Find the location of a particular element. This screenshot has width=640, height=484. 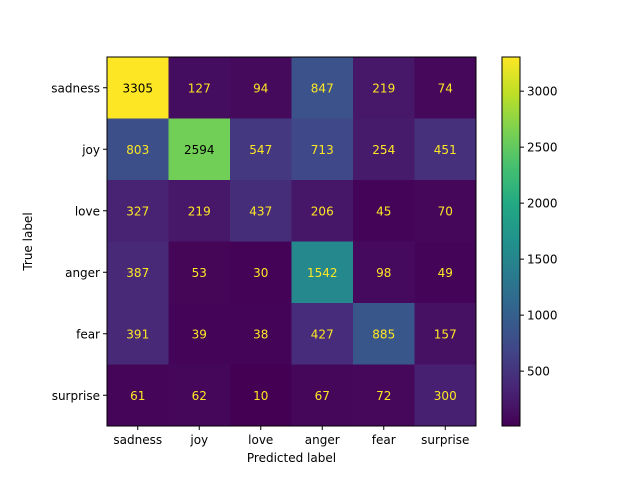

cell-value-label: 451 is located at coordinates (445, 150).